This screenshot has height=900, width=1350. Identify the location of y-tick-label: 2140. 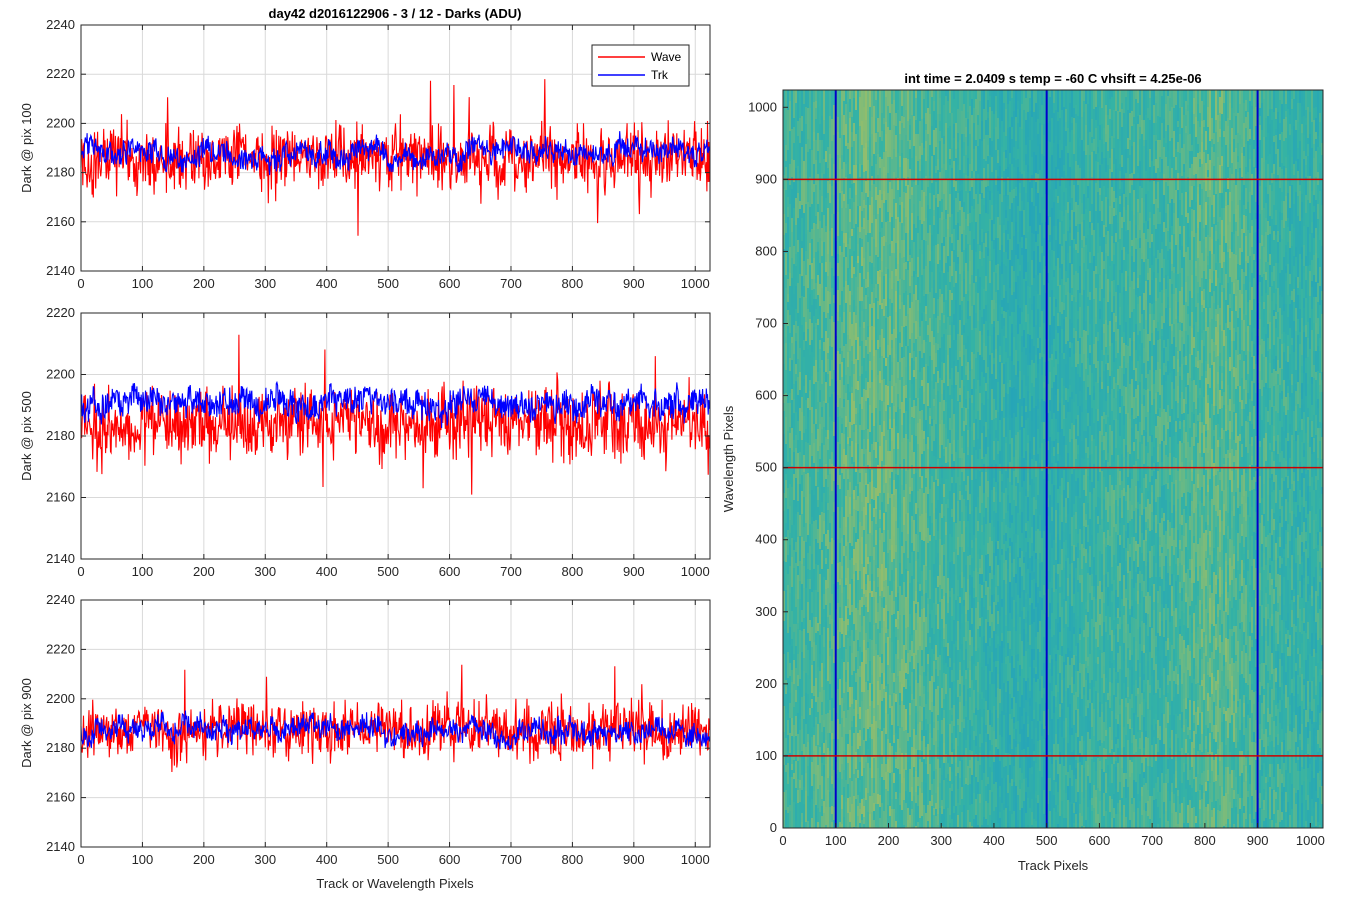
(60, 846).